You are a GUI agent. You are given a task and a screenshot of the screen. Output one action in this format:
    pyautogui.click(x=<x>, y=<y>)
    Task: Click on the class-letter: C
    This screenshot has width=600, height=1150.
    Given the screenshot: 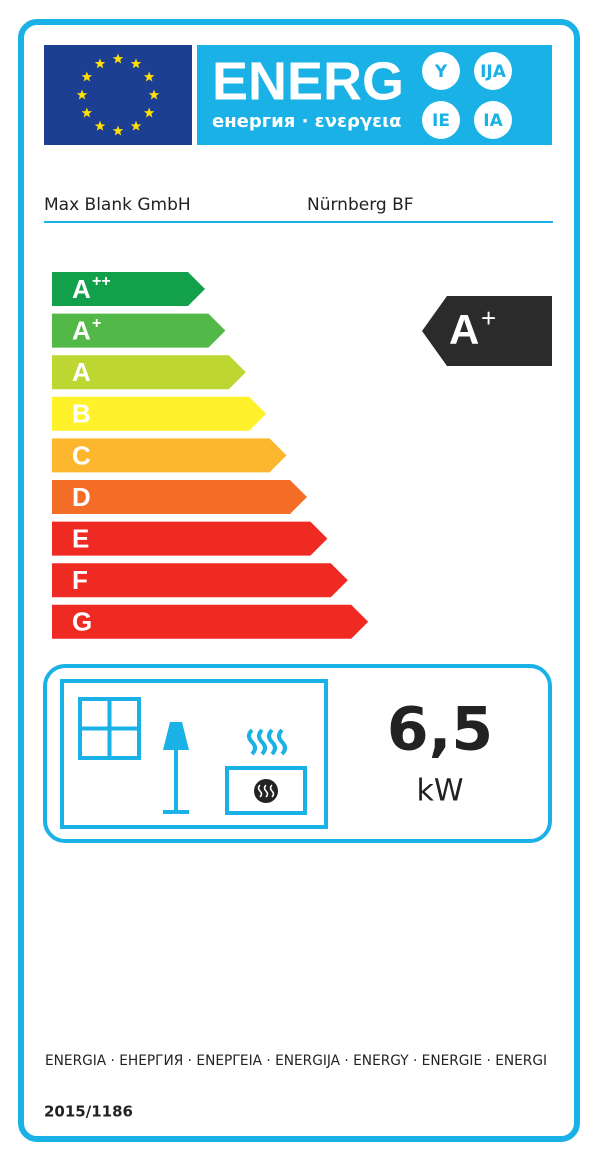 What is the action you would take?
    pyautogui.click(x=81, y=455)
    